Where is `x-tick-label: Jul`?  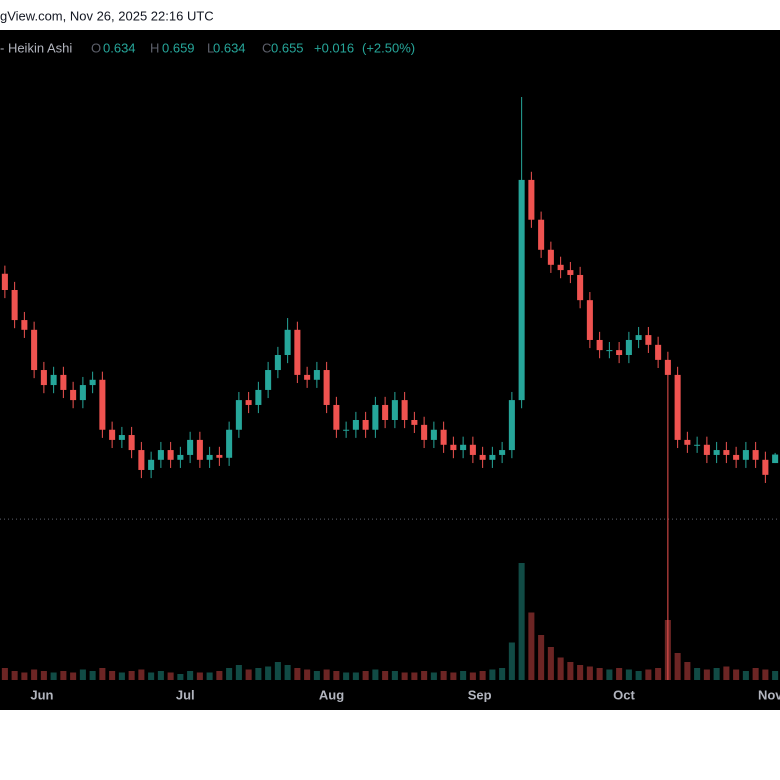
x-tick-label: Jul is located at coordinates (185, 694).